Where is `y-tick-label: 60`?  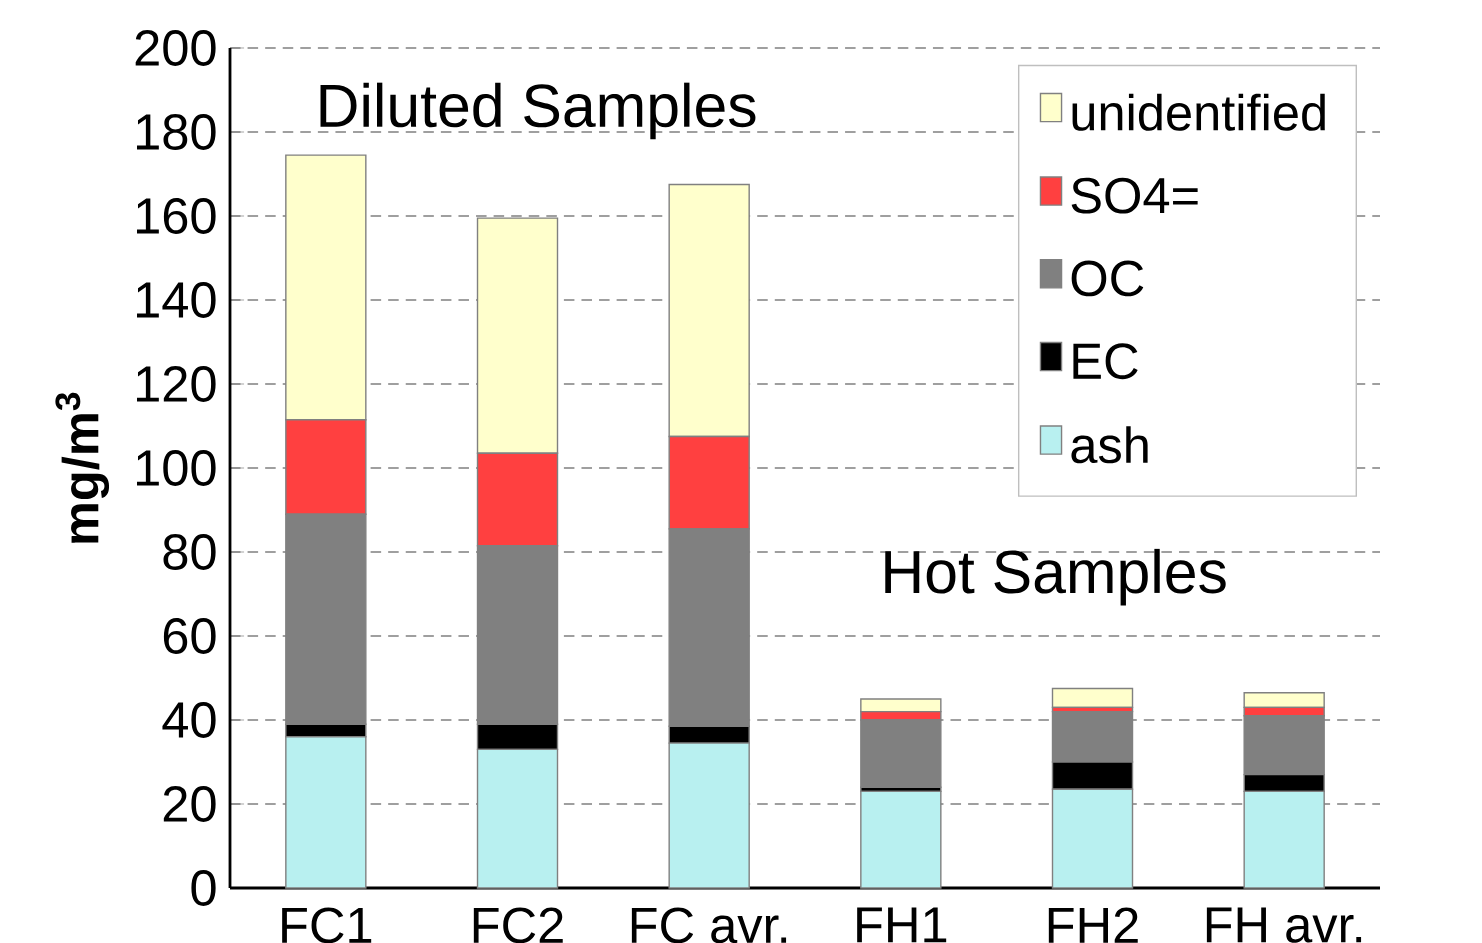
y-tick-label: 60 is located at coordinates (189, 636).